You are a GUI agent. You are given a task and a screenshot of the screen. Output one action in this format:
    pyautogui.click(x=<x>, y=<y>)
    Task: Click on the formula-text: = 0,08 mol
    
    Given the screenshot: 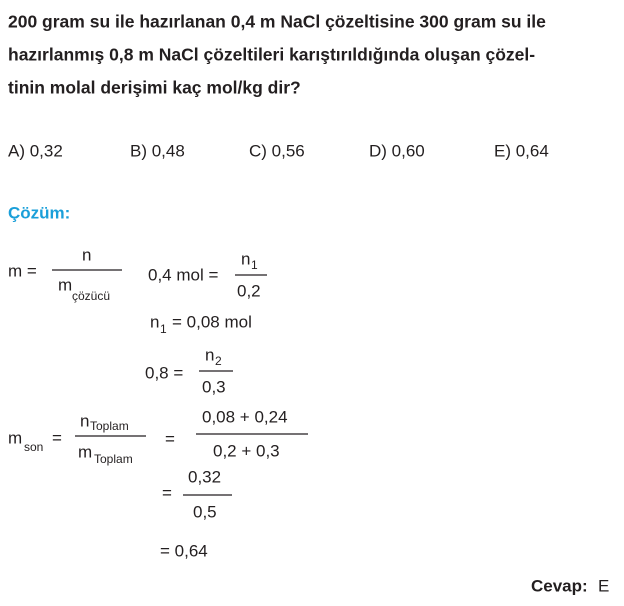 What is the action you would take?
    pyautogui.click(x=212, y=321)
    